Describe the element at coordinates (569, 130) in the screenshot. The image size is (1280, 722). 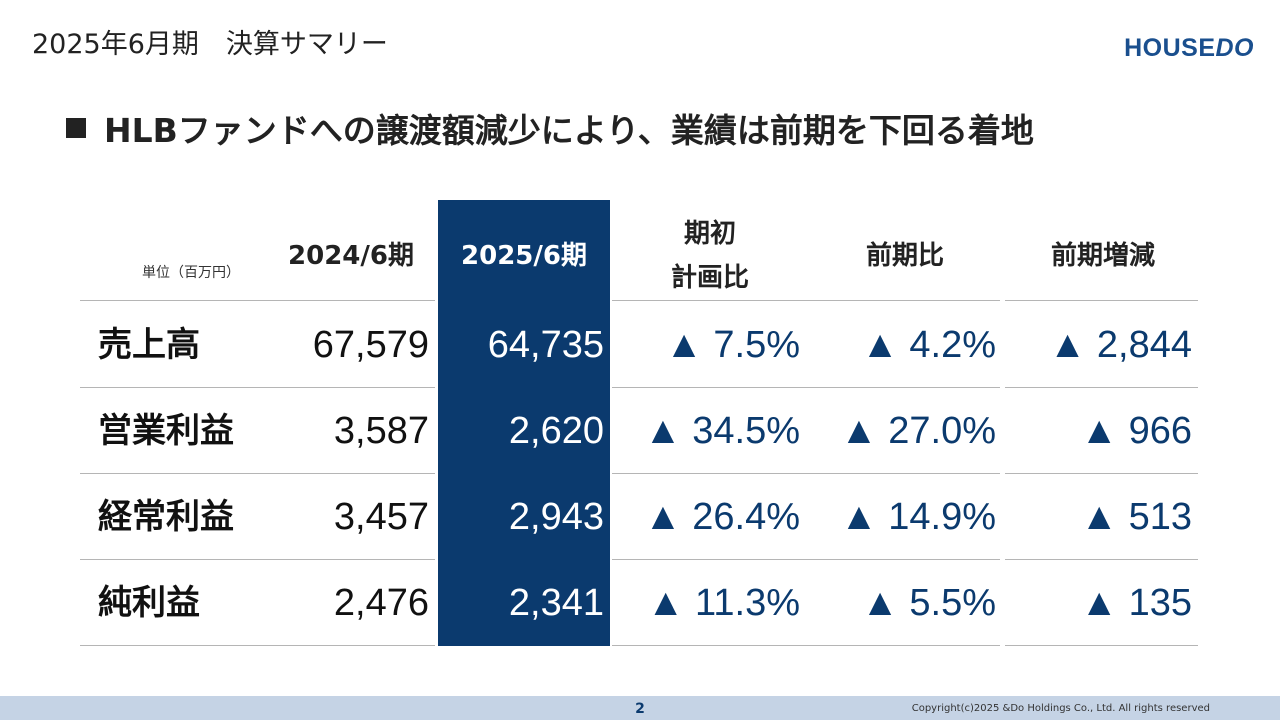
I see `headline-text: HLBファンドへの譲渡額減少により、業績は前期を下回る着地` at that location.